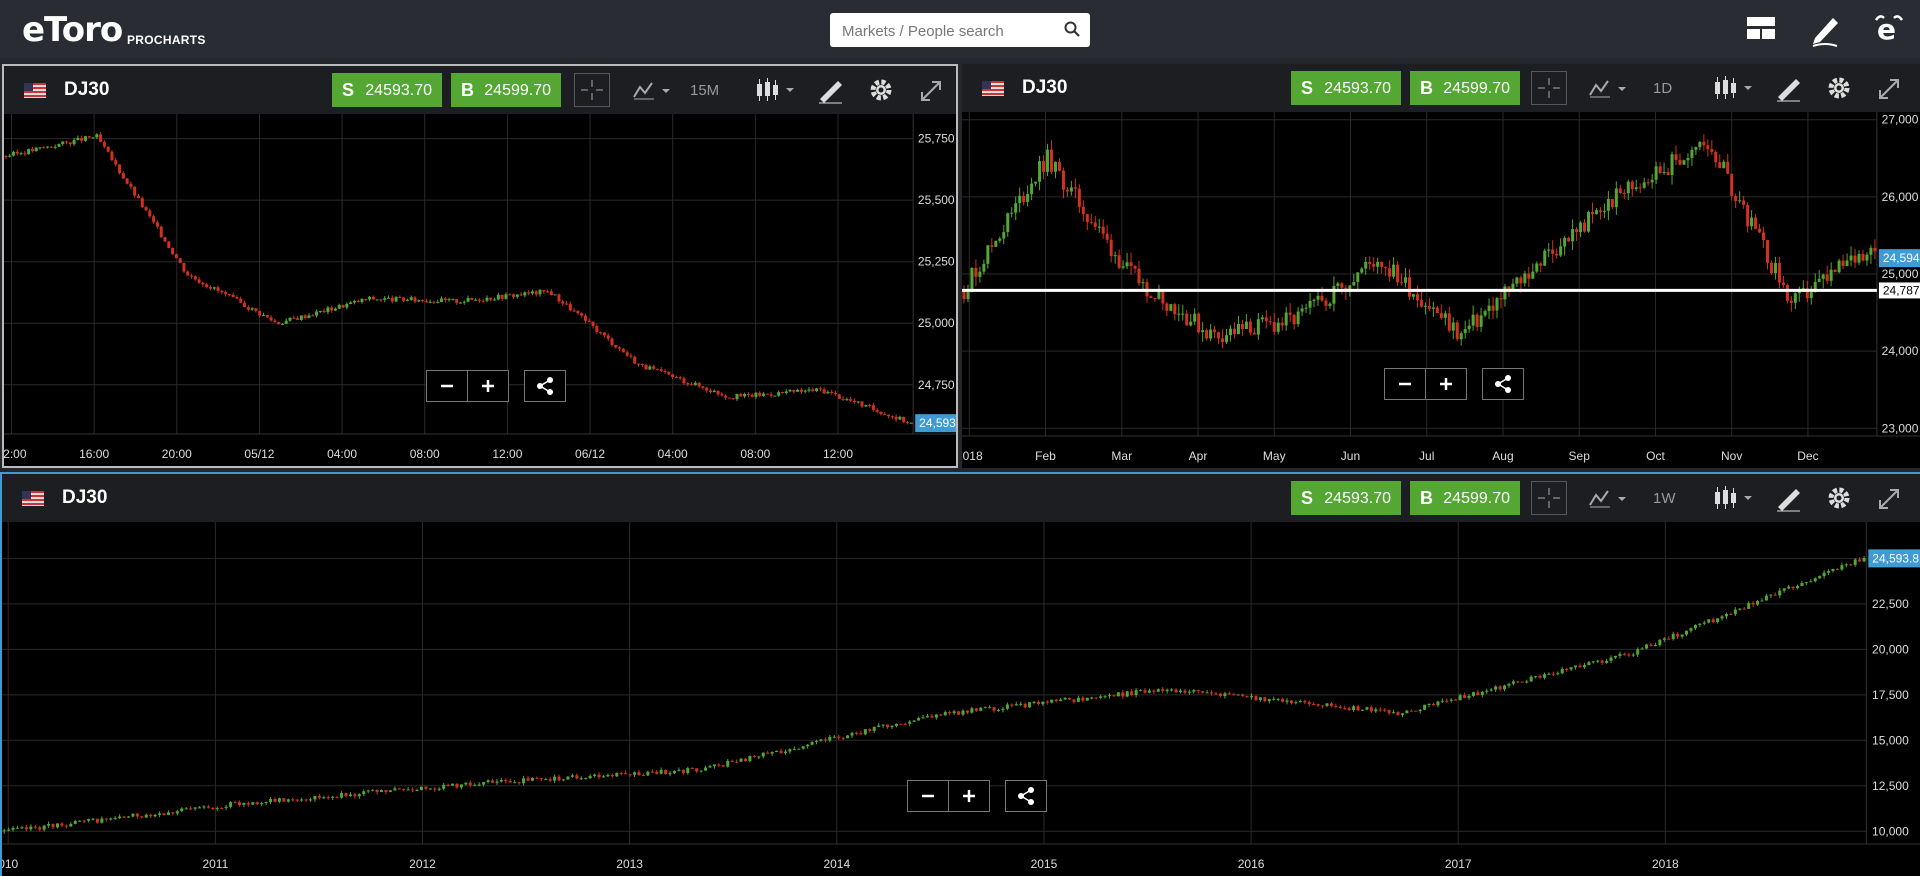 Image resolution: width=1920 pixels, height=876 pixels. I want to click on etoro-e-icon: e, so click(1889, 31).